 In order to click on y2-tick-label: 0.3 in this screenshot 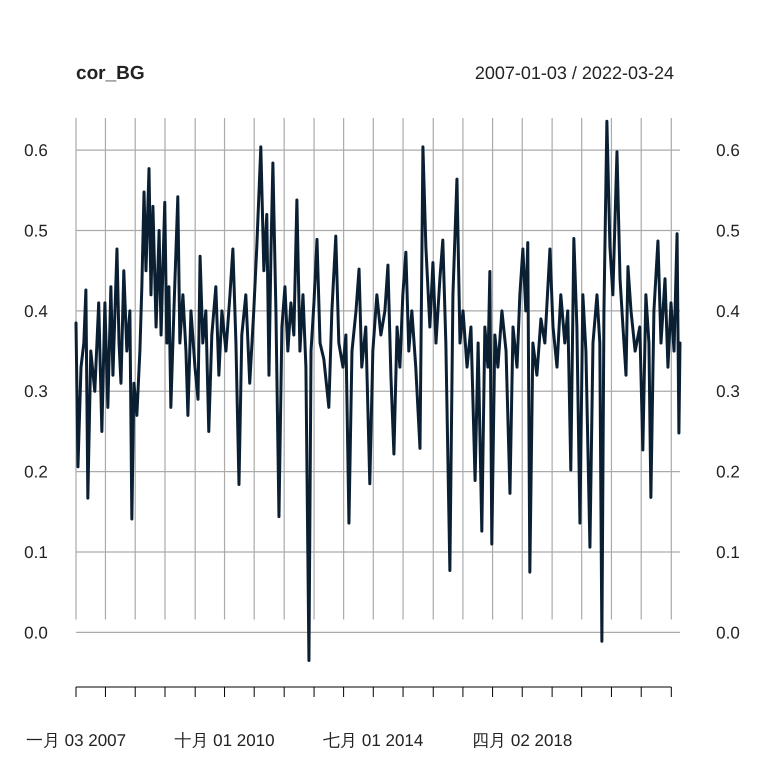, I will do `click(728, 392)`.